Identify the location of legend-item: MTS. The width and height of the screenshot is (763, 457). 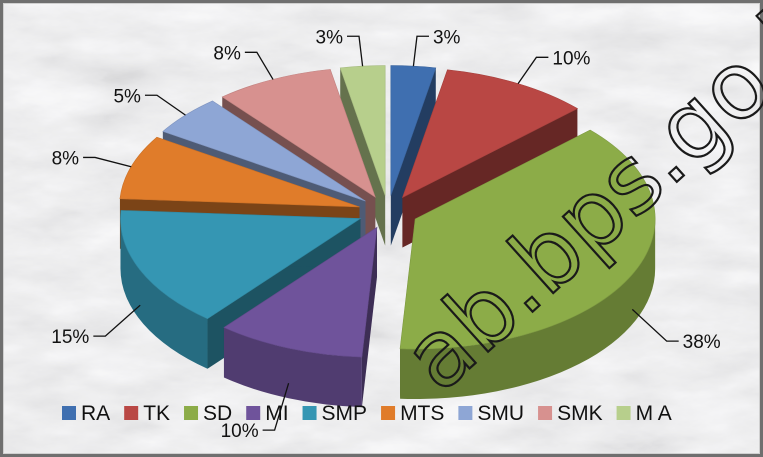
(412, 413).